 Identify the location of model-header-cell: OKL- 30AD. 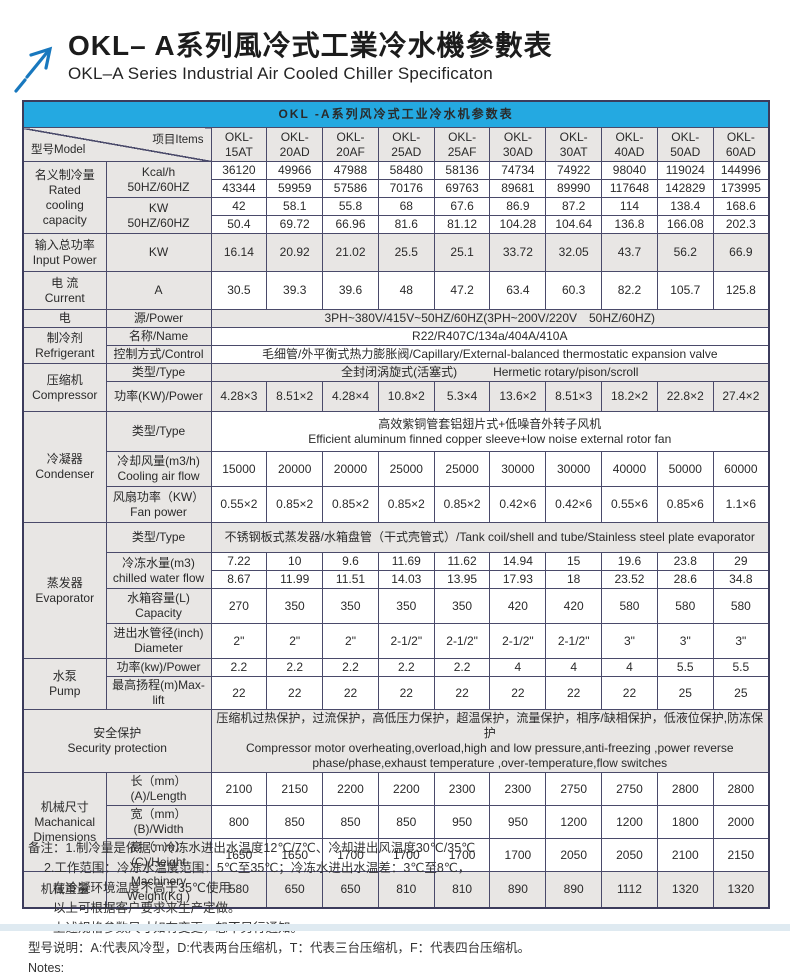
(518, 144).